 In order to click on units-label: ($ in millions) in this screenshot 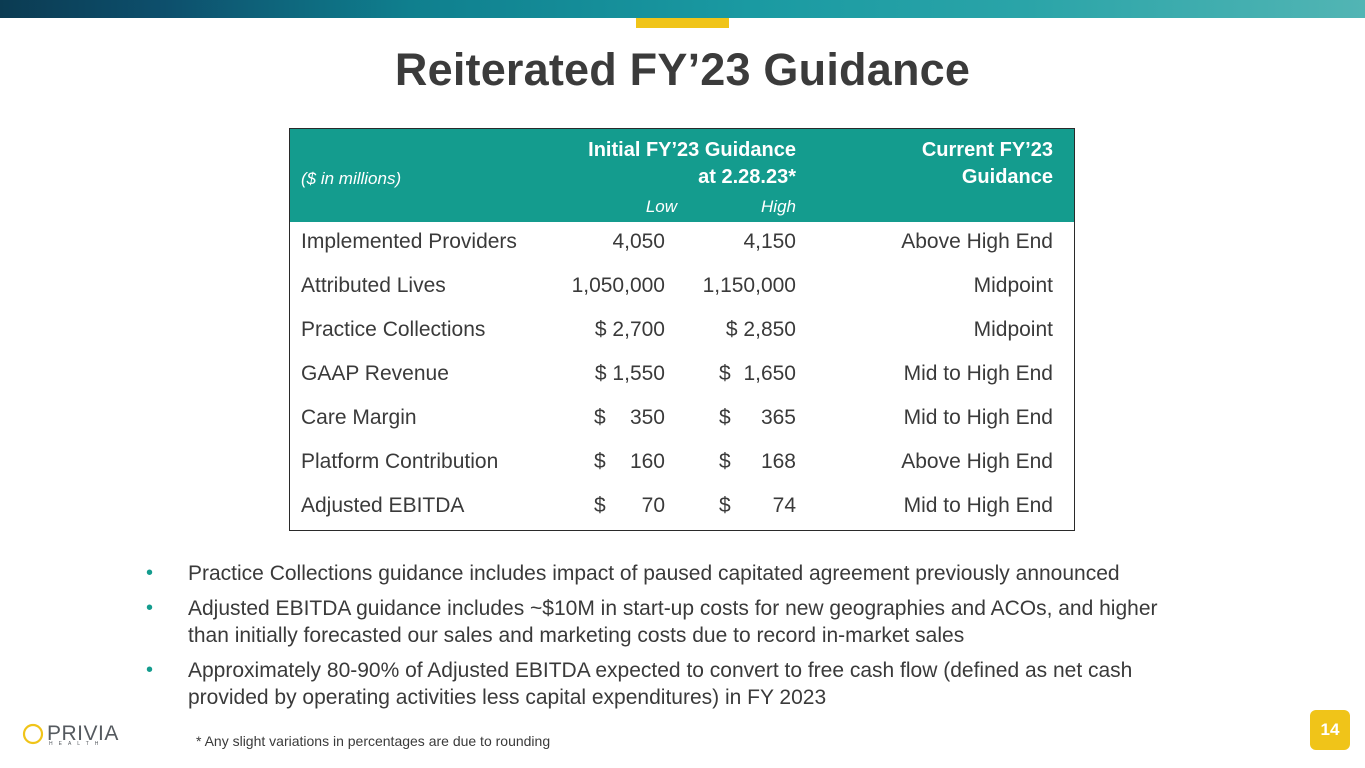, I will do `click(351, 178)`.